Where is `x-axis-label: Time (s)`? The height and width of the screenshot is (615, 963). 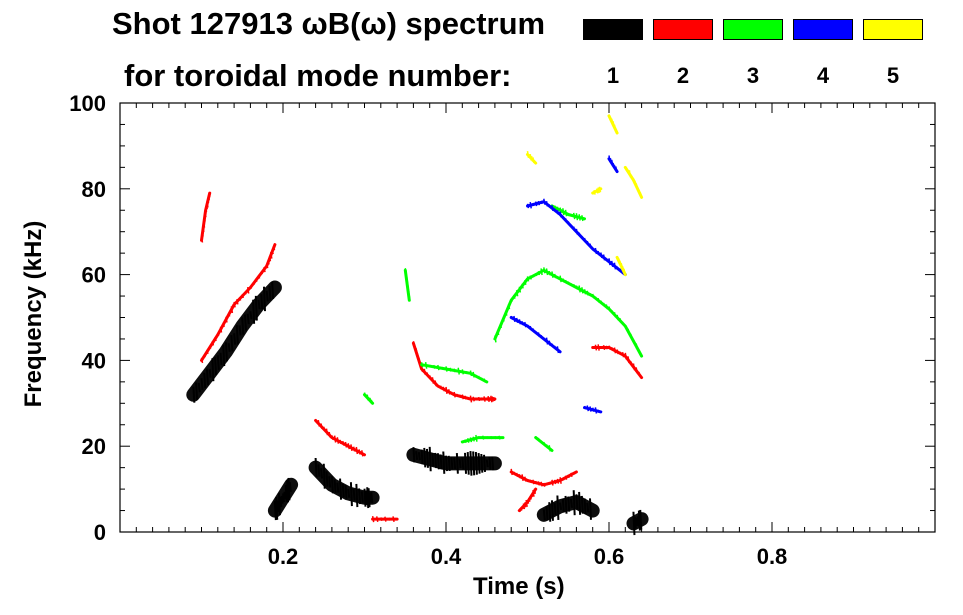
x-axis-label: Time (s) is located at coordinates (519, 586).